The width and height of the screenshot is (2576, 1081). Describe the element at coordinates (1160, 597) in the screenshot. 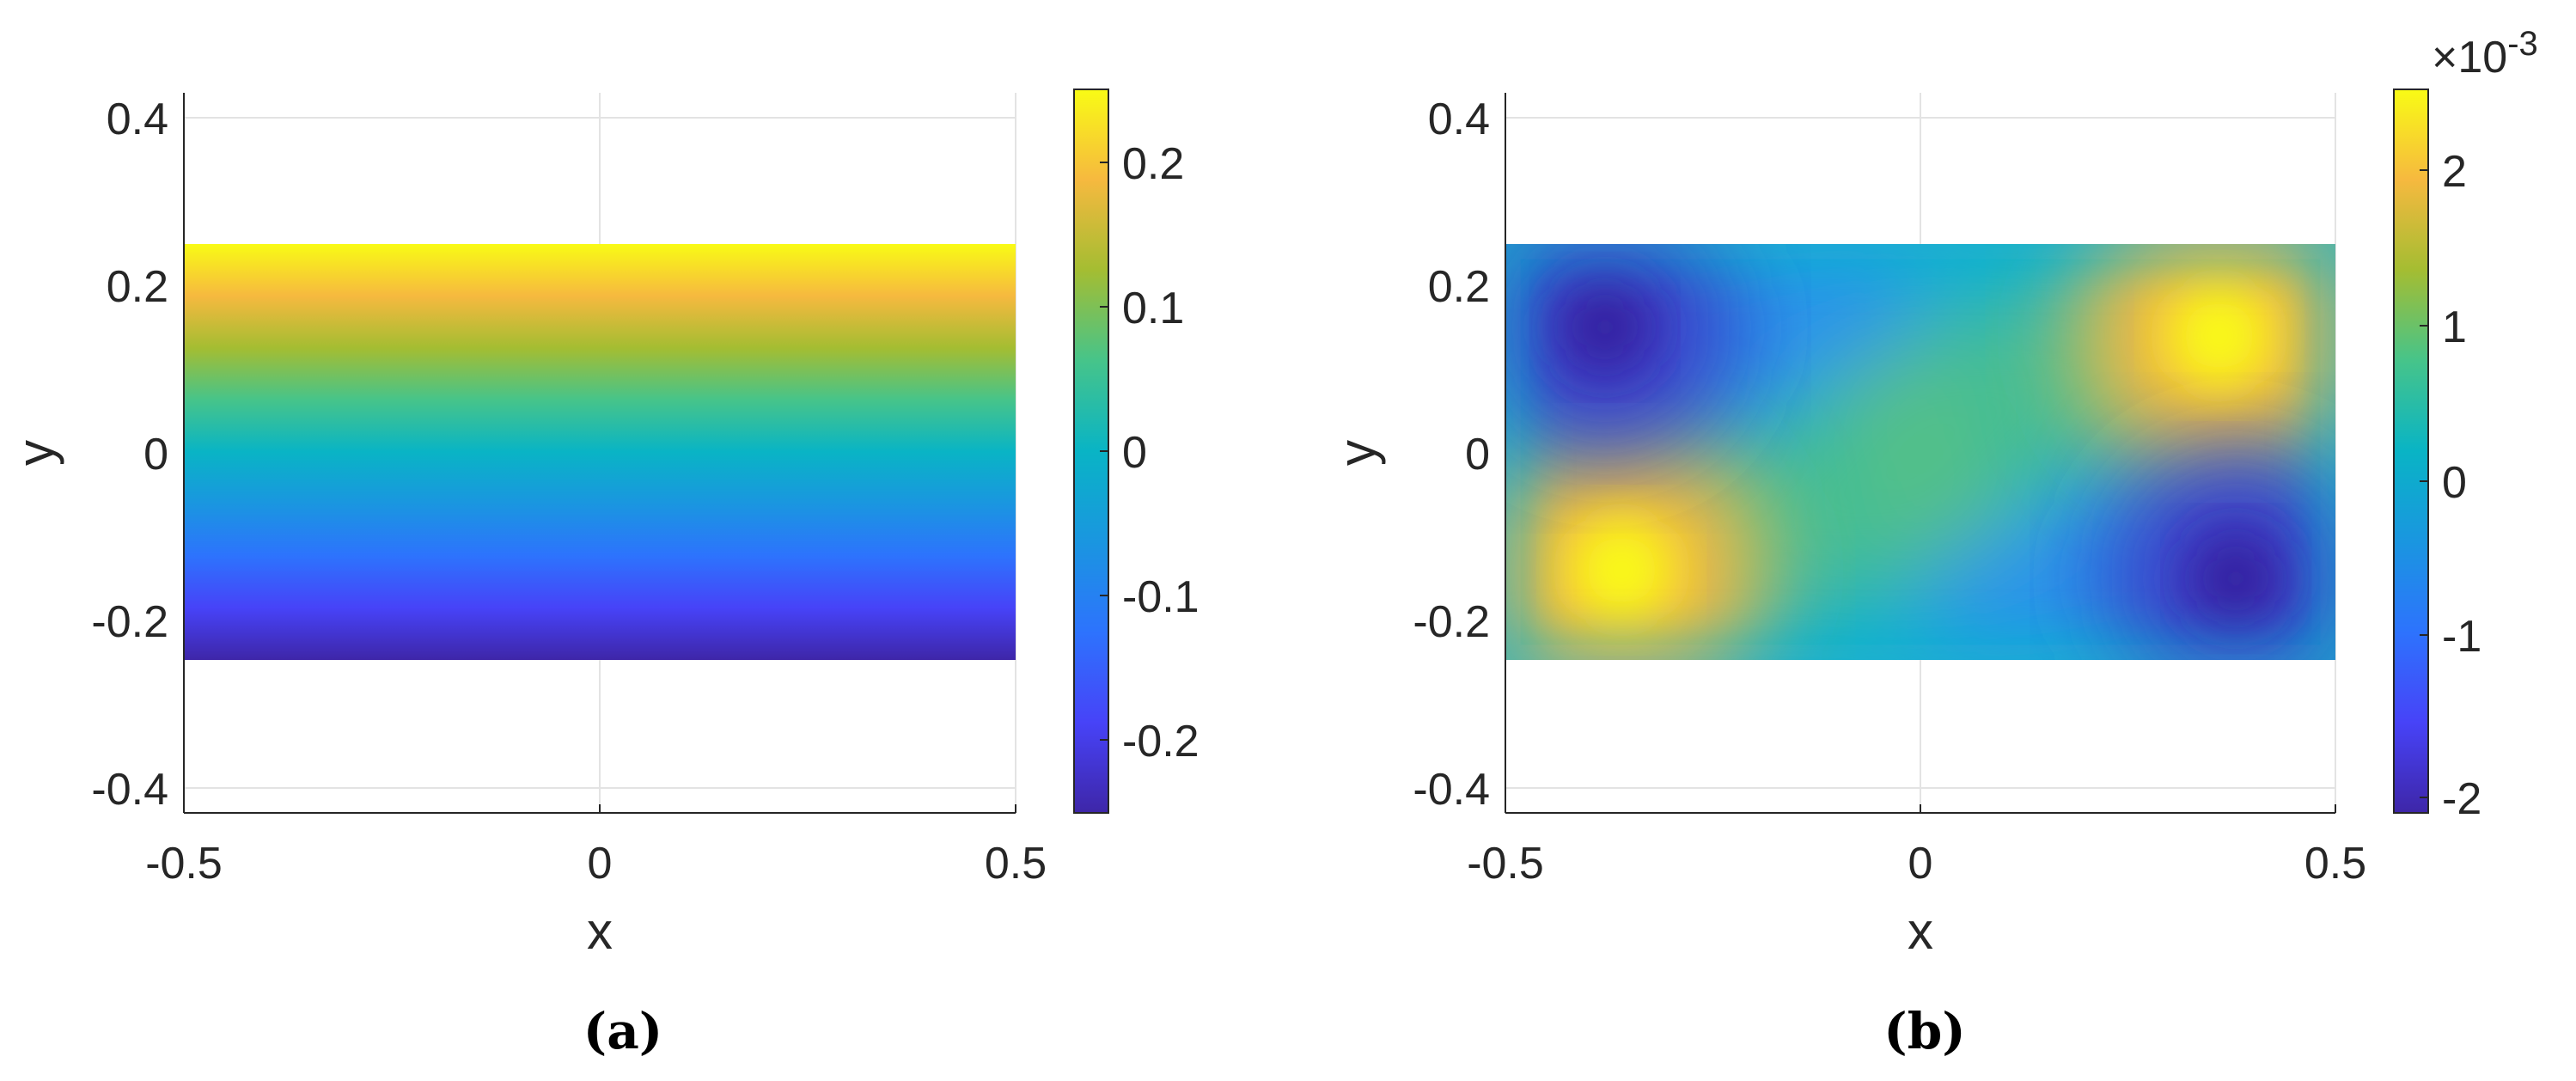

I see `colorbar-tick-label-a-1: -0.1` at that location.